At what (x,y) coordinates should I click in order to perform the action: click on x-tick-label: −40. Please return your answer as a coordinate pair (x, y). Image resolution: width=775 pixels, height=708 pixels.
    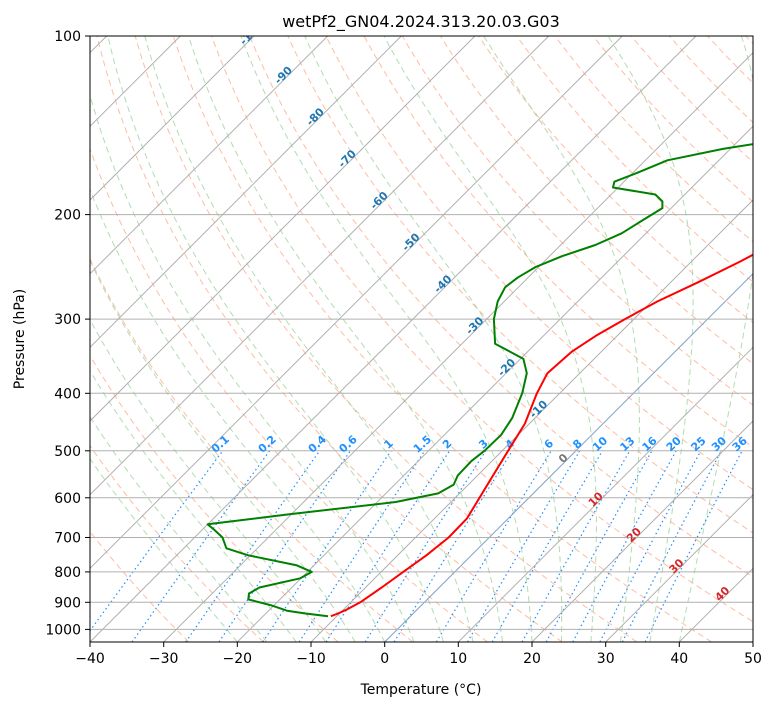
    Looking at the image, I should click on (90, 659).